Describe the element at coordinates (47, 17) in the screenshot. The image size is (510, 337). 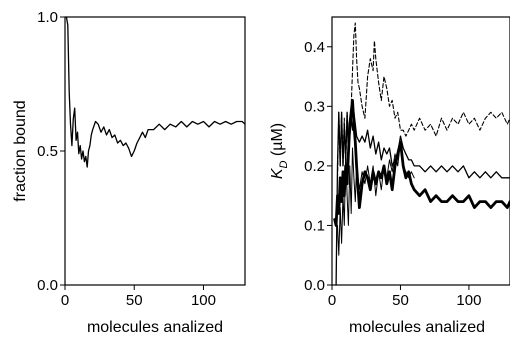
I see `left-y-tick-label: 1.0` at that location.